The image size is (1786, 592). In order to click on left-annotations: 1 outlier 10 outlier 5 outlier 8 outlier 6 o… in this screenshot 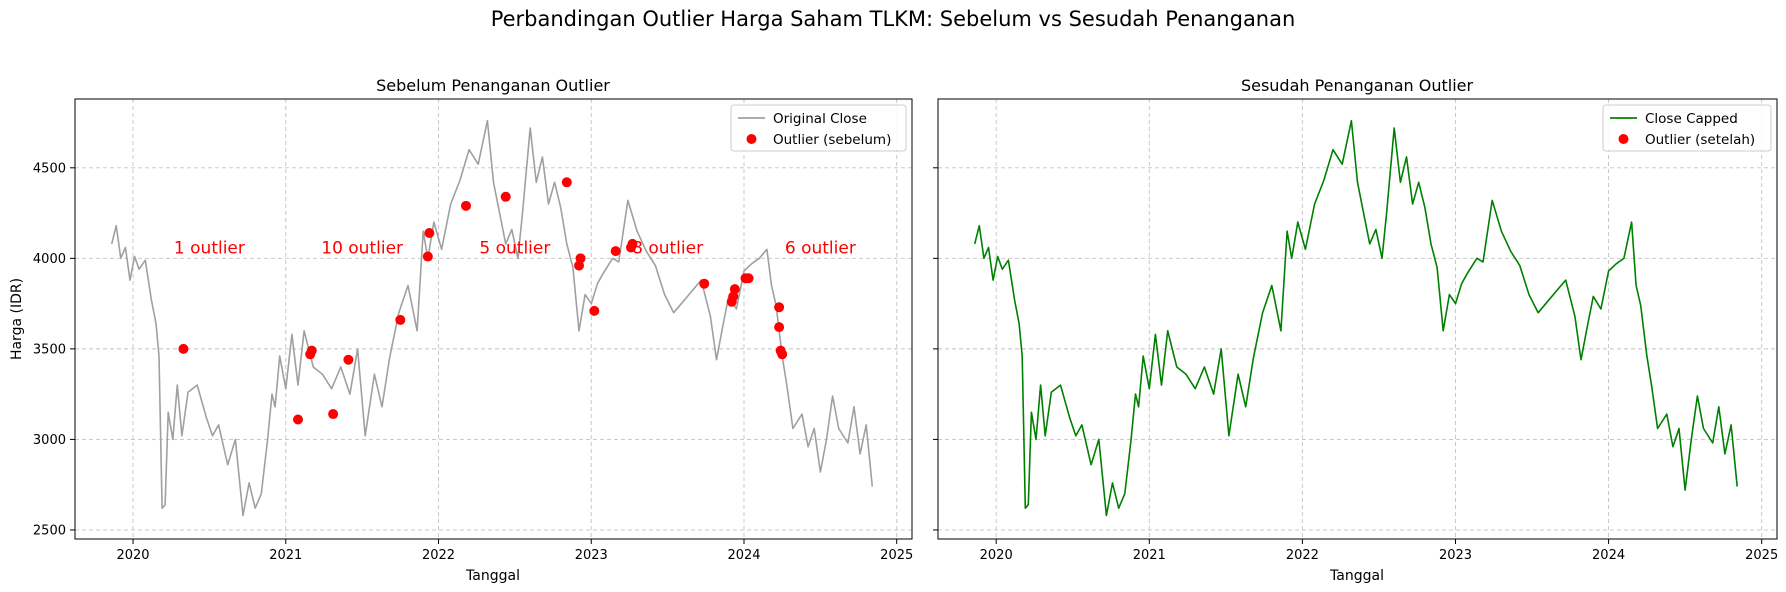, I will do `click(515, 248)`.